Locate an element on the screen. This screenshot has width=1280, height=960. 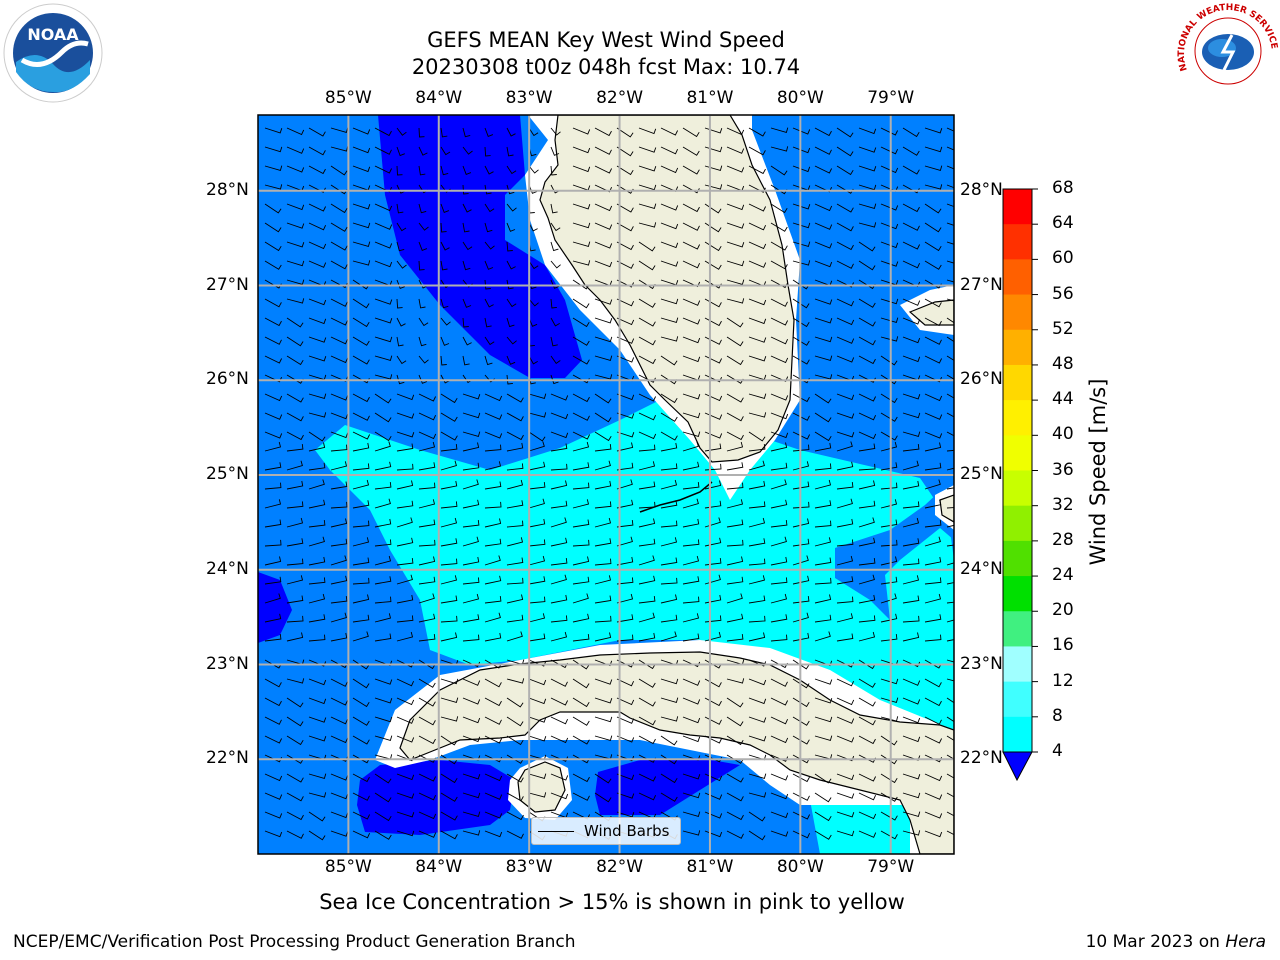
colorbar-tick-label-4: 52 is located at coordinates (1063, 328).